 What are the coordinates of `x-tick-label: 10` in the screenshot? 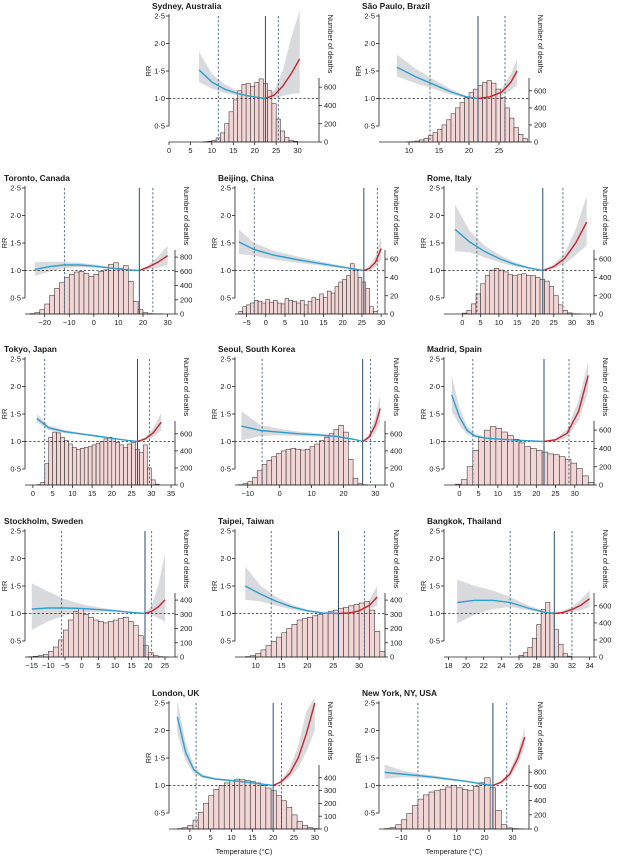 It's located at (457, 837).